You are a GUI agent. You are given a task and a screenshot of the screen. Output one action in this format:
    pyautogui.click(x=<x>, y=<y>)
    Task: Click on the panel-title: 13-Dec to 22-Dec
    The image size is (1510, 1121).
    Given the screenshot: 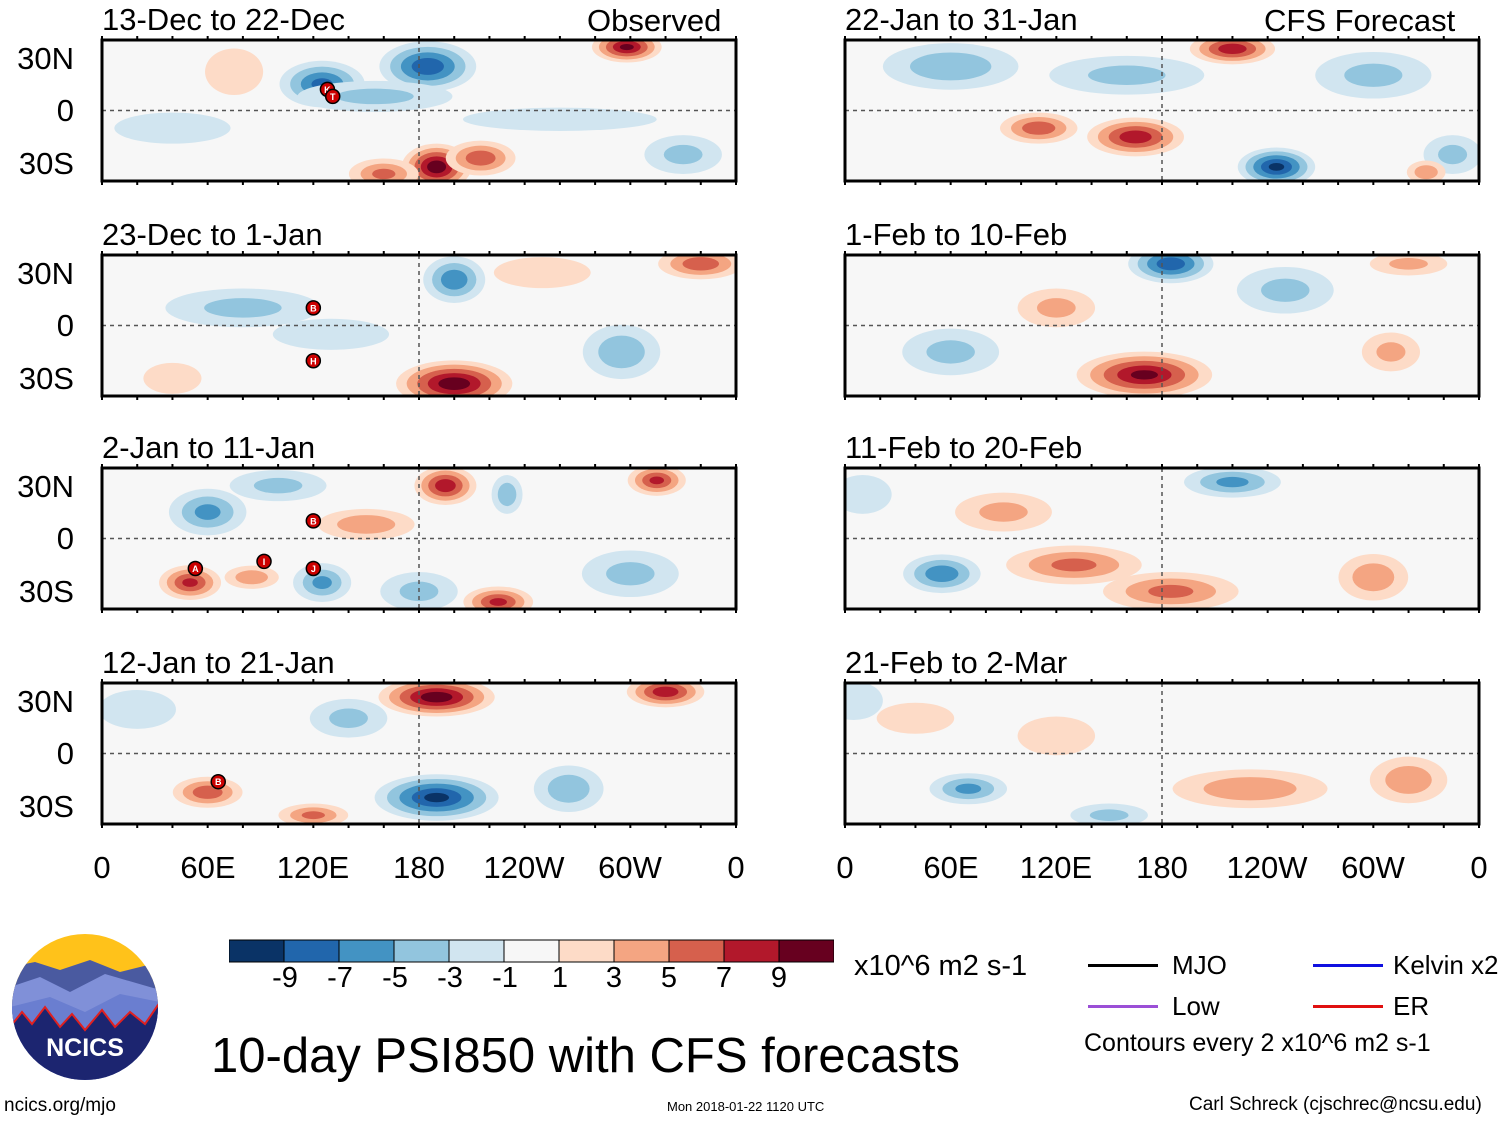 What is the action you would take?
    pyautogui.click(x=223, y=19)
    